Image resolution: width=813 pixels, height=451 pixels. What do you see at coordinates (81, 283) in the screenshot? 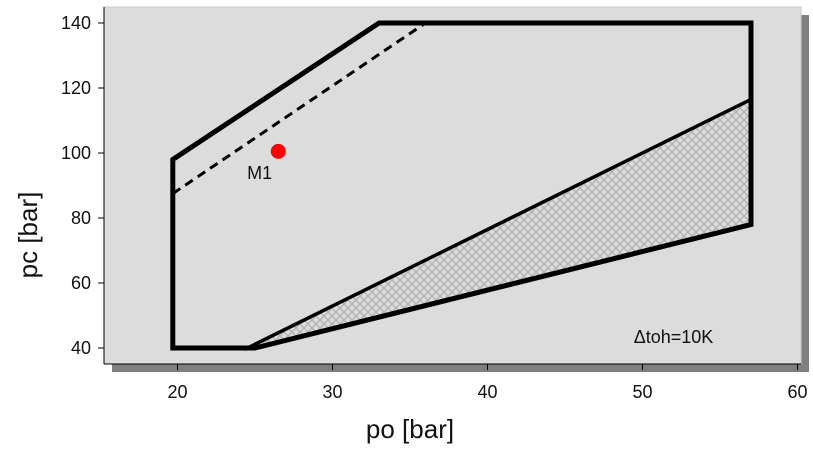
I see `y-tick-label: 60` at bounding box center [81, 283].